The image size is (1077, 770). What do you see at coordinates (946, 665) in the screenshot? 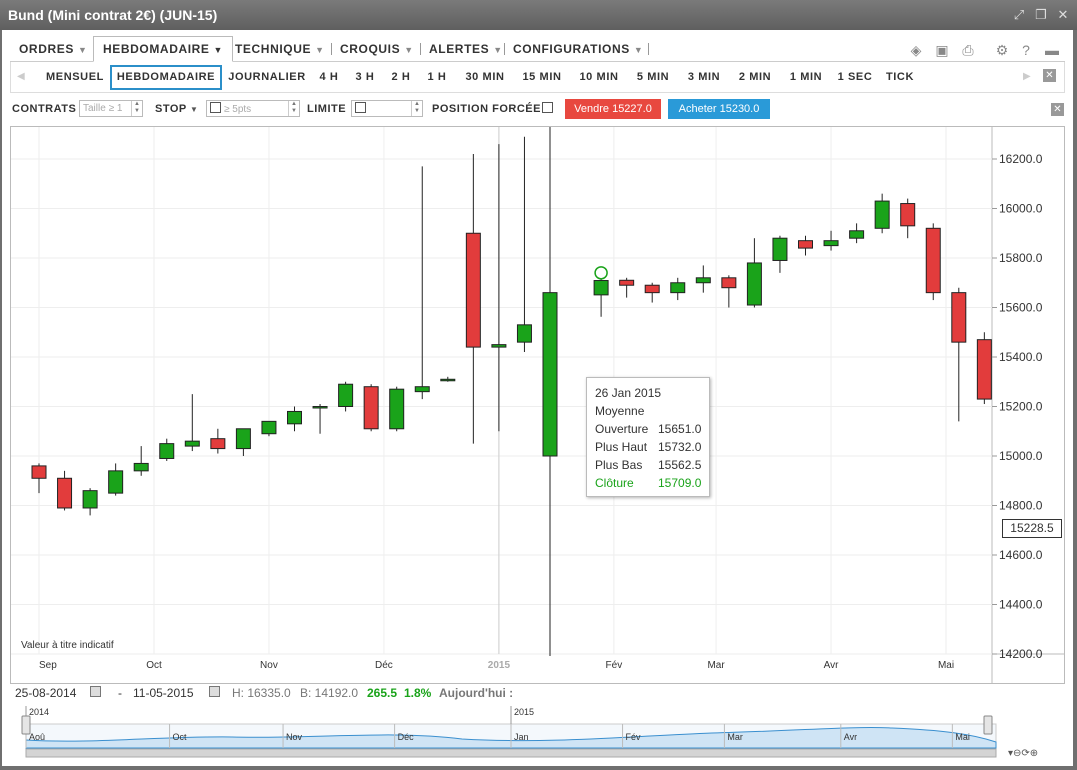
I see `x-tick-label: Mai` at bounding box center [946, 665].